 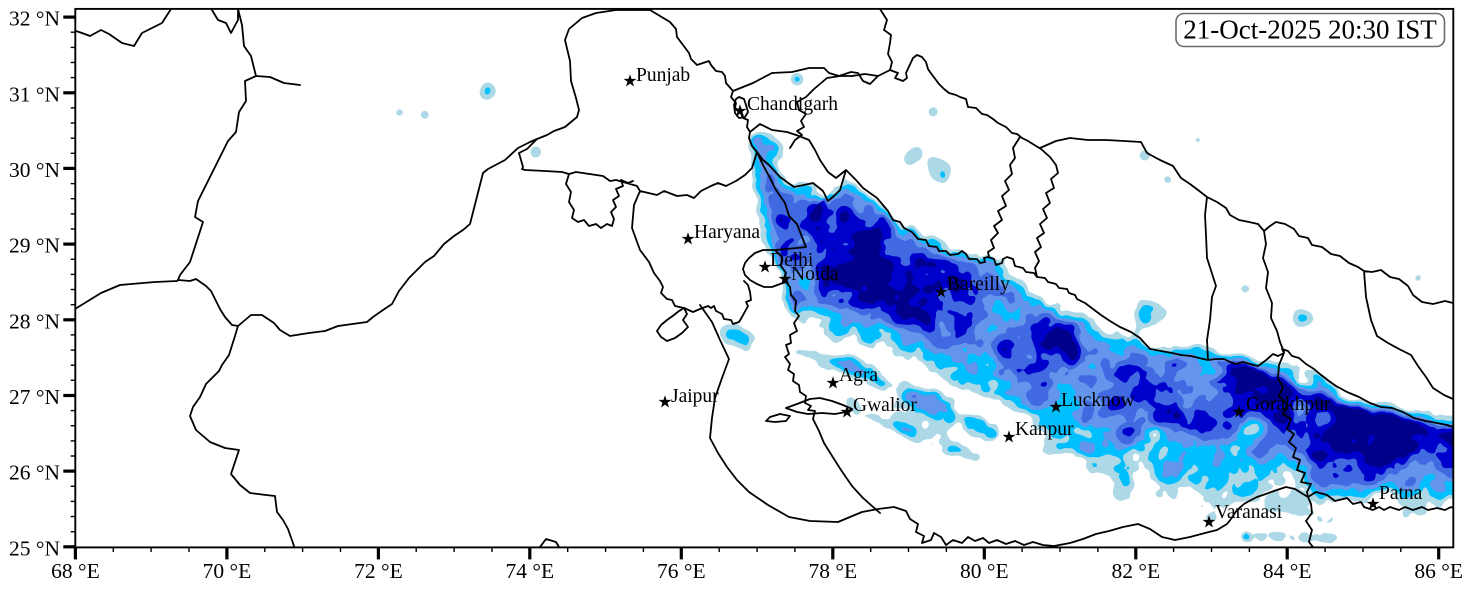 I want to click on svg-text: 31 °N, so click(x=34, y=94).